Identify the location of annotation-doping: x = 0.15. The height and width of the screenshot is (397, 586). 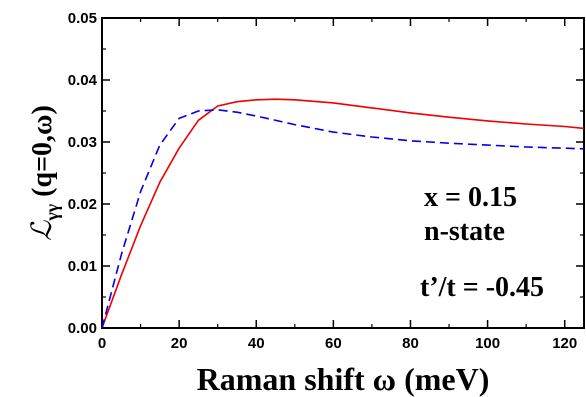
(470, 197).